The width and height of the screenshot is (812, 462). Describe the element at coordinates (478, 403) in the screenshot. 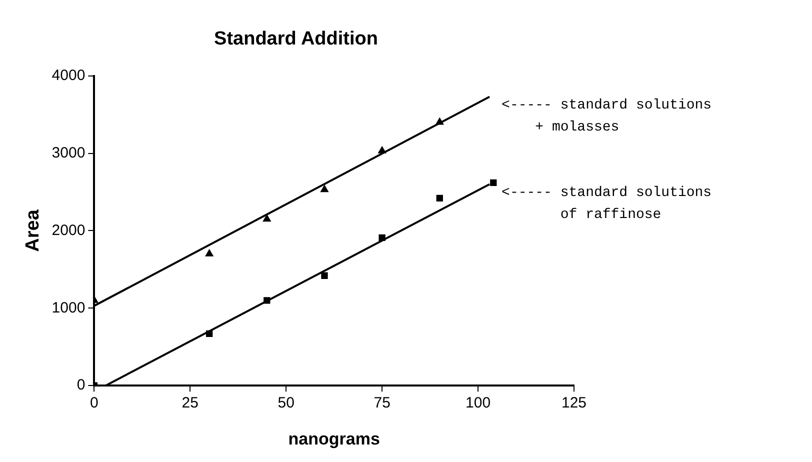

I see `x-tick-label: 100` at that location.